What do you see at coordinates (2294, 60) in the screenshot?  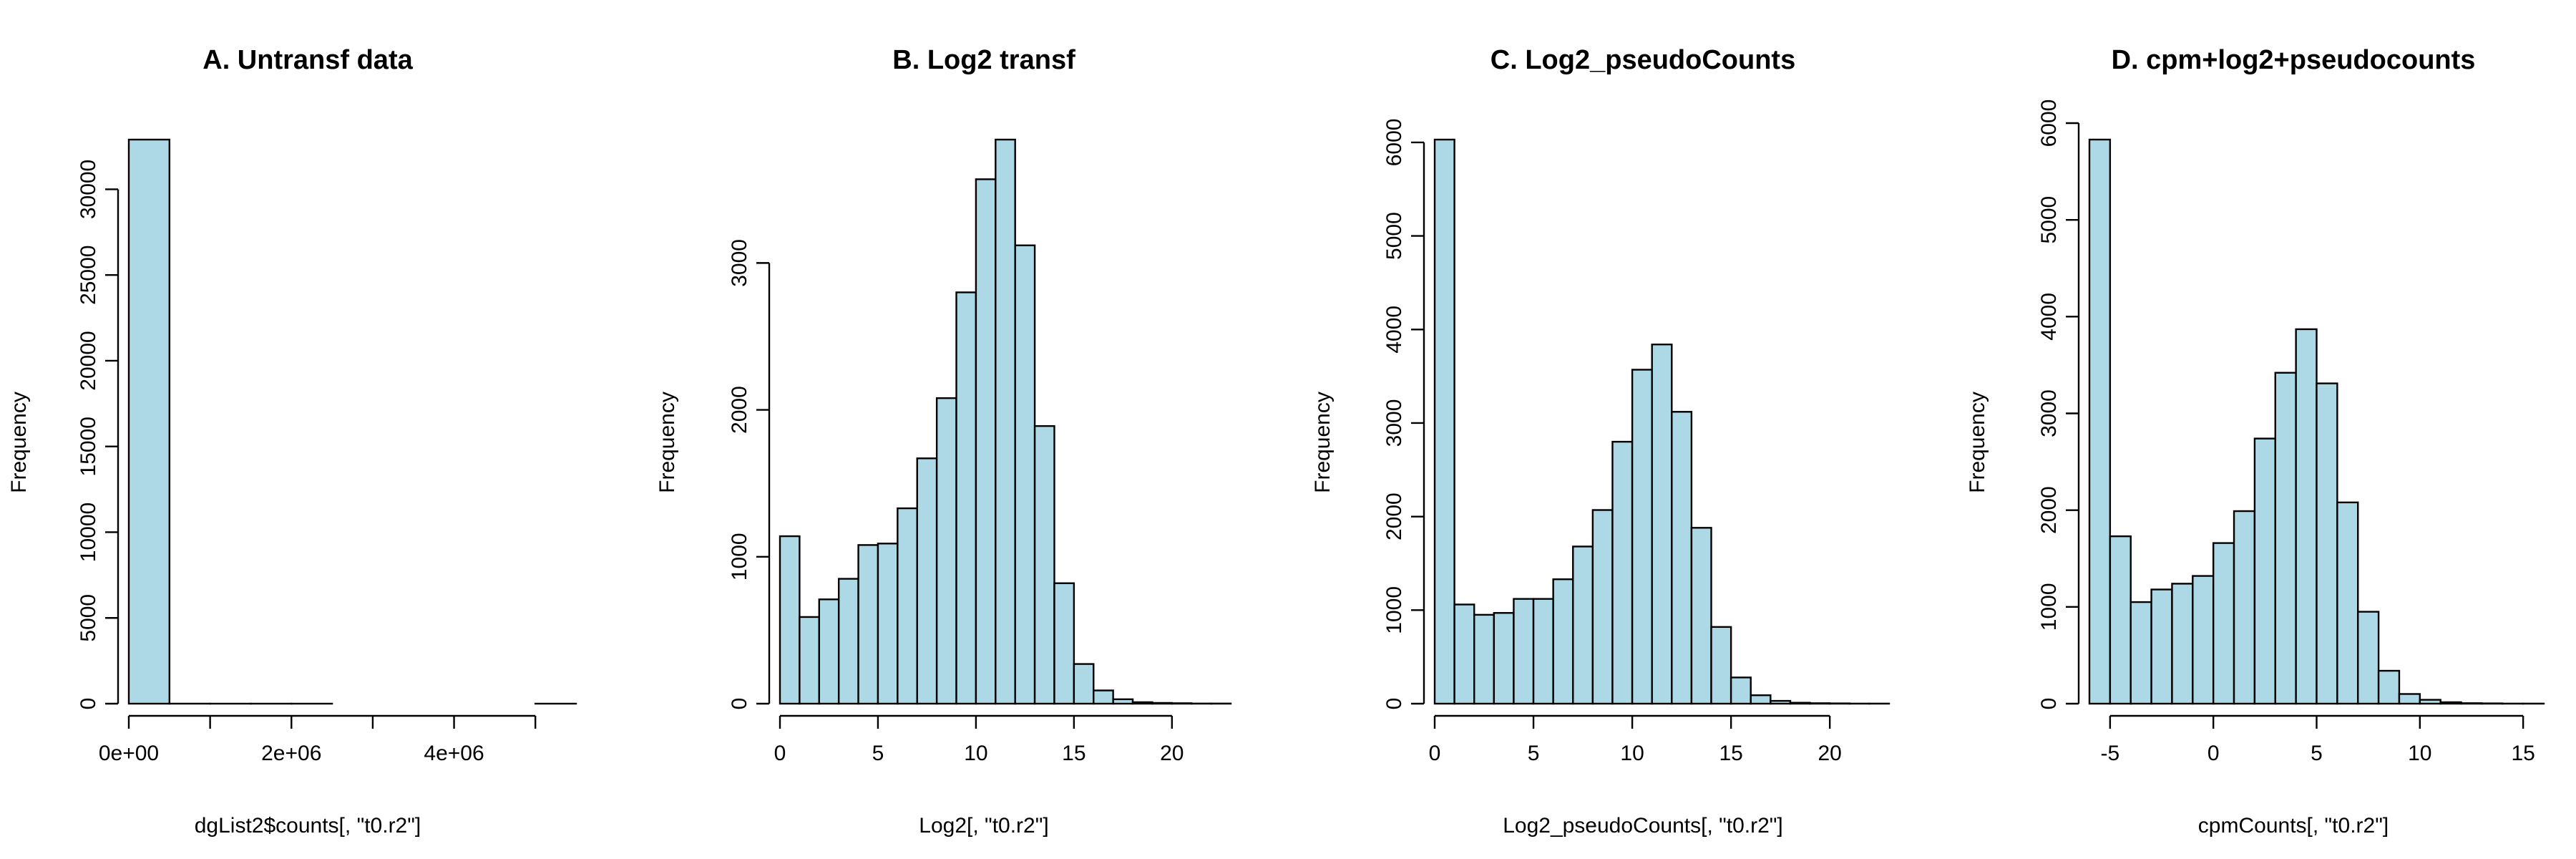 I see `panel-title: D. cpm+log2+pseudocounts` at bounding box center [2294, 60].